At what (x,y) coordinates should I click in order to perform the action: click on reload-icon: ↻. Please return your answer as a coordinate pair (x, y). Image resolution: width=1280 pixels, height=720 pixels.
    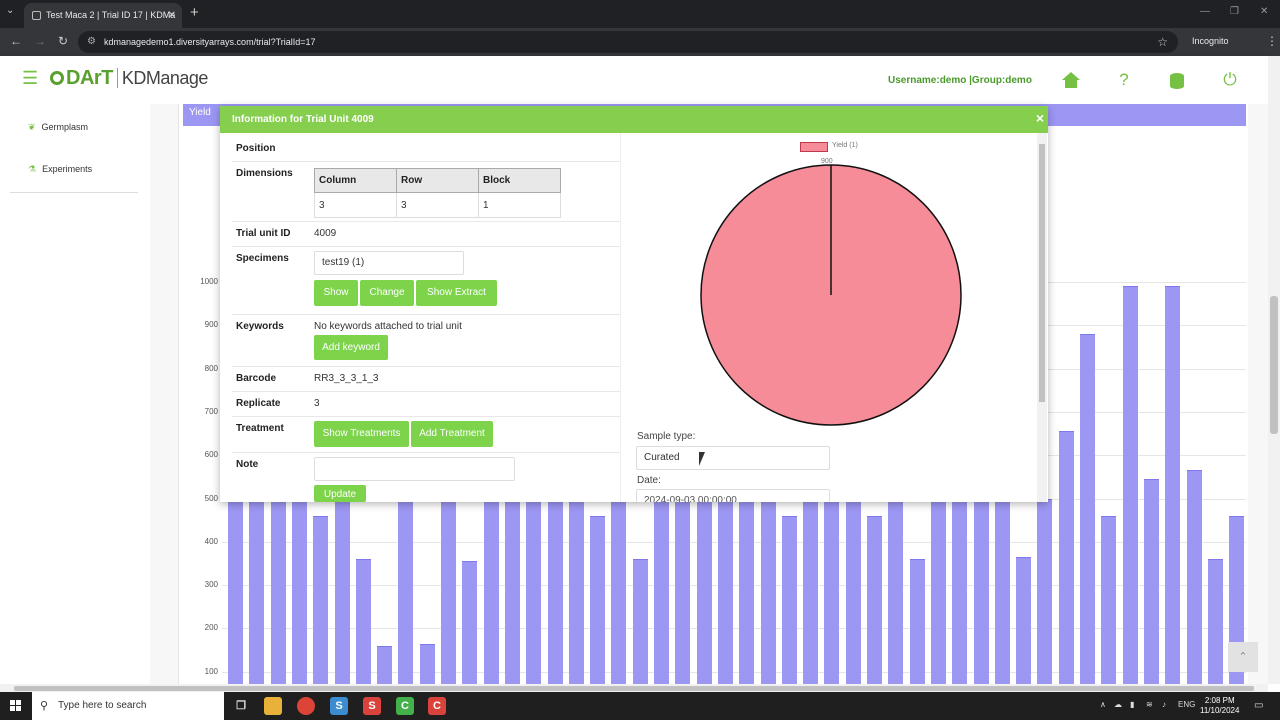
    Looking at the image, I should click on (63, 41).